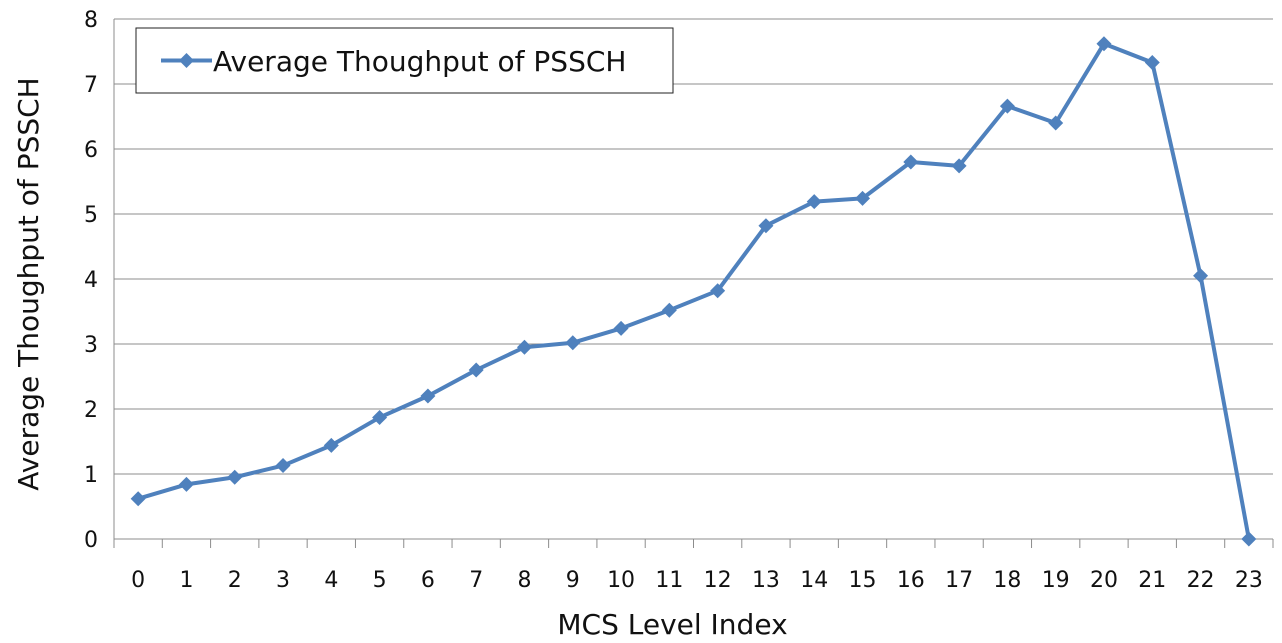 This screenshot has height=643, width=1282. Describe the element at coordinates (186, 580) in the screenshot. I see `x-tick-label: 1` at that location.